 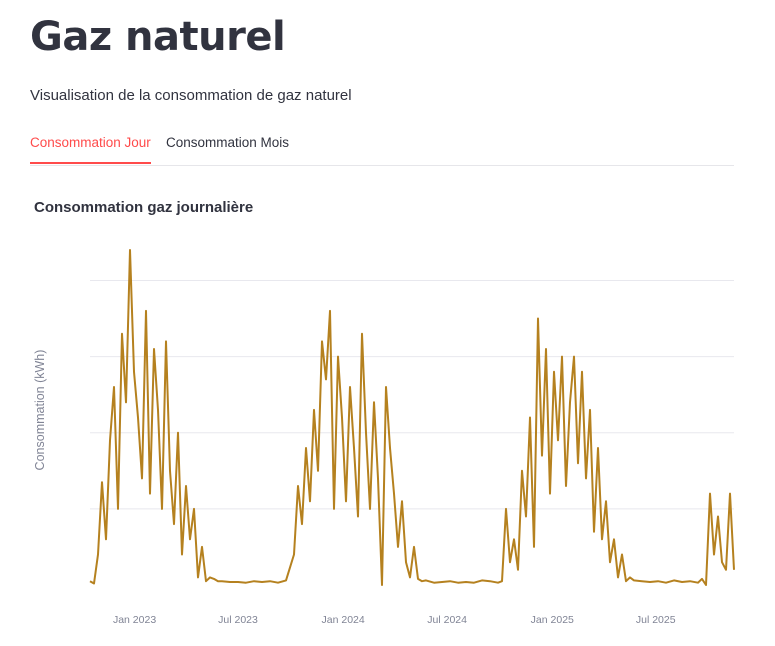 What do you see at coordinates (134, 620) in the screenshot?
I see `x-tick-label: Jan 2023` at bounding box center [134, 620].